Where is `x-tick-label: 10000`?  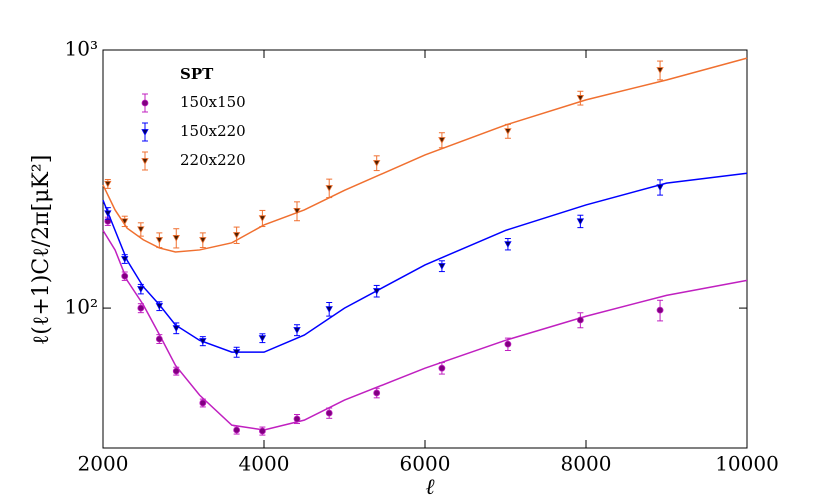
x-tick-label: 10000 is located at coordinates (747, 464).